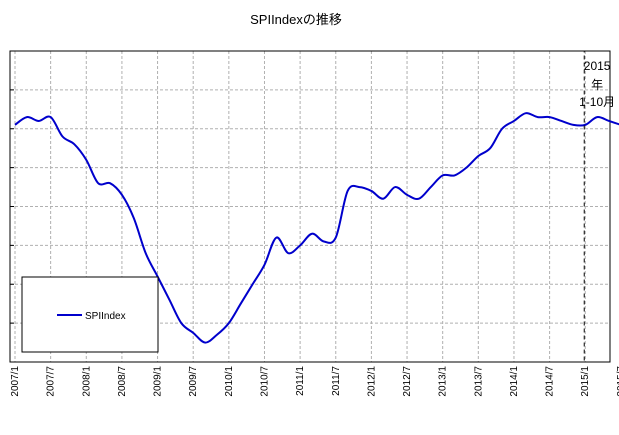 The image size is (619, 435). Describe the element at coordinates (229, 381) in the screenshot. I see `x-tick-label: 2010/1` at that location.